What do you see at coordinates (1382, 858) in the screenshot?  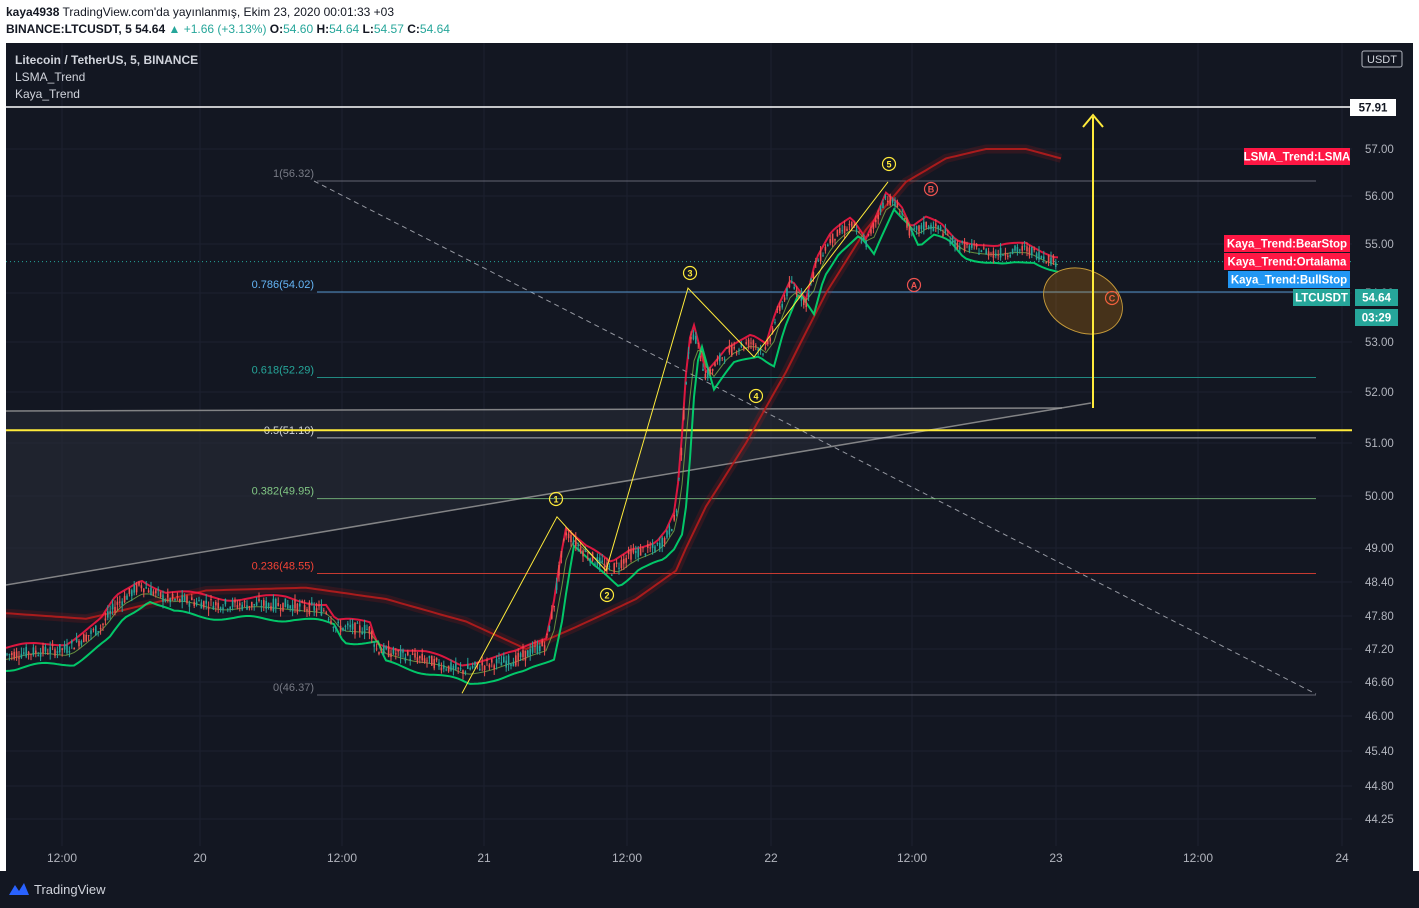 I see `axis-corner` at bounding box center [1382, 858].